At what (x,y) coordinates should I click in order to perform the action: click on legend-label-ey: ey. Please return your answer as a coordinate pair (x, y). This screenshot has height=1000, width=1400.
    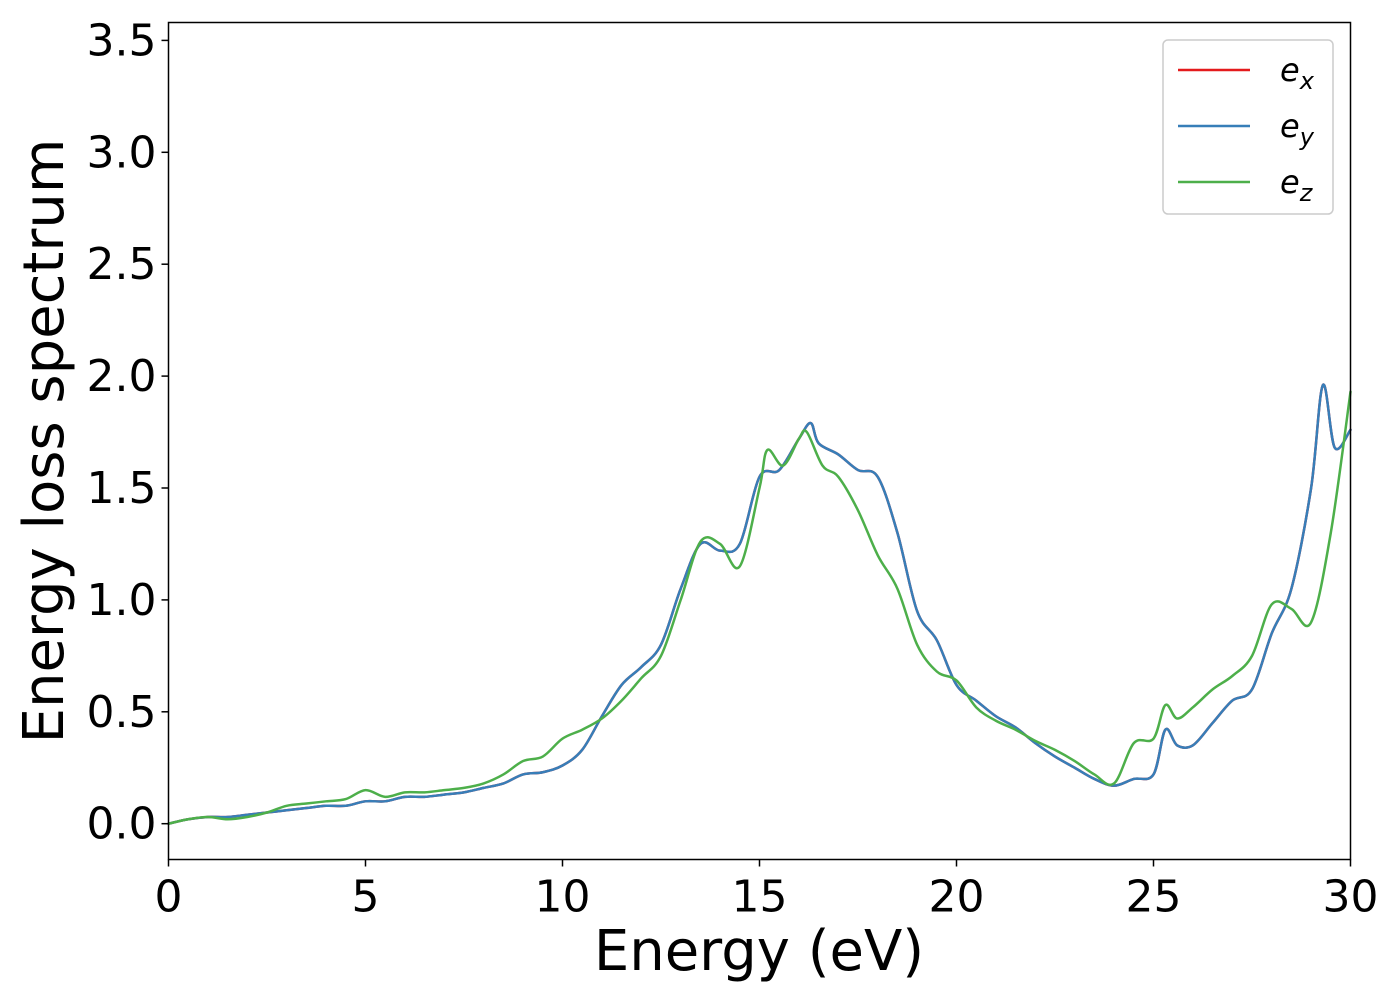
    Looking at the image, I should click on (1297, 129).